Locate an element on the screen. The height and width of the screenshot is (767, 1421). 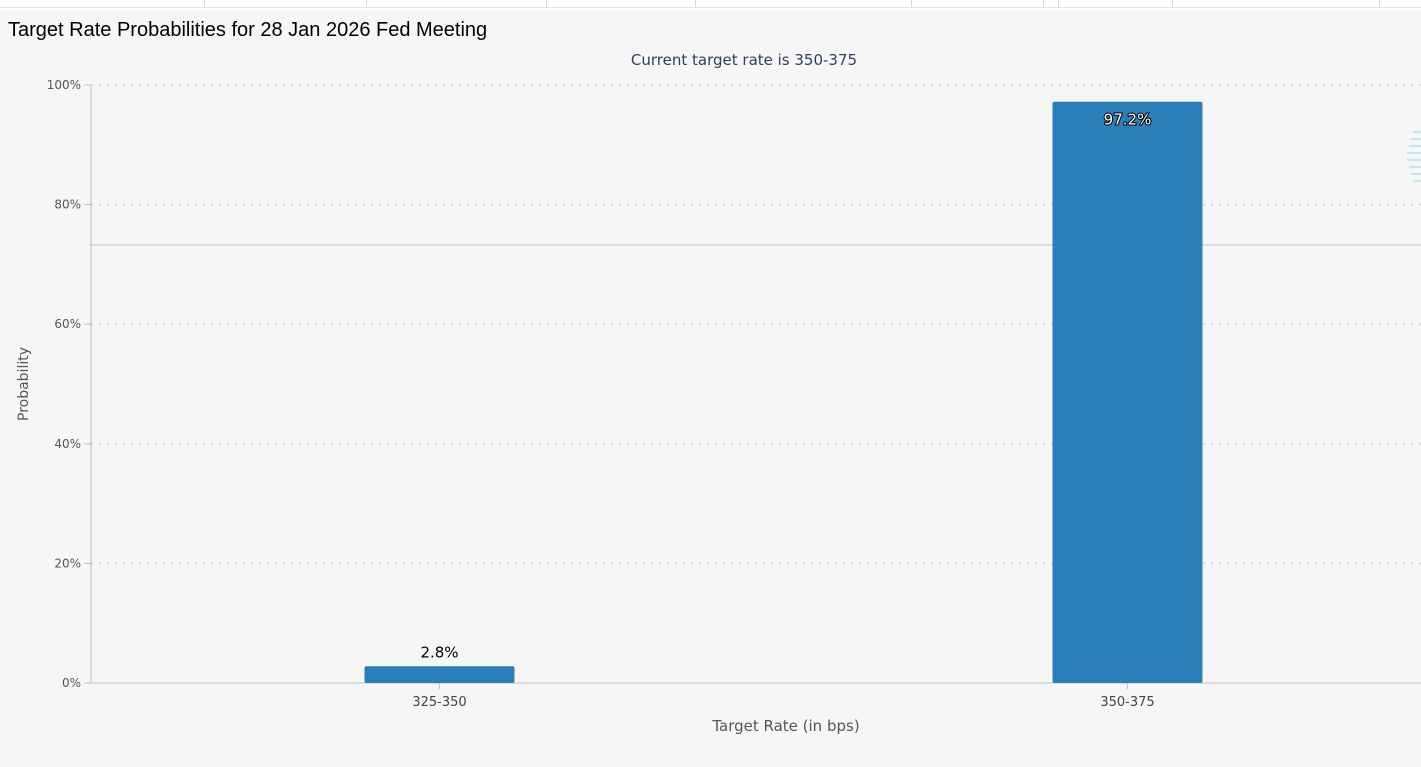
x-tick-label: 325-350 is located at coordinates (439, 702).